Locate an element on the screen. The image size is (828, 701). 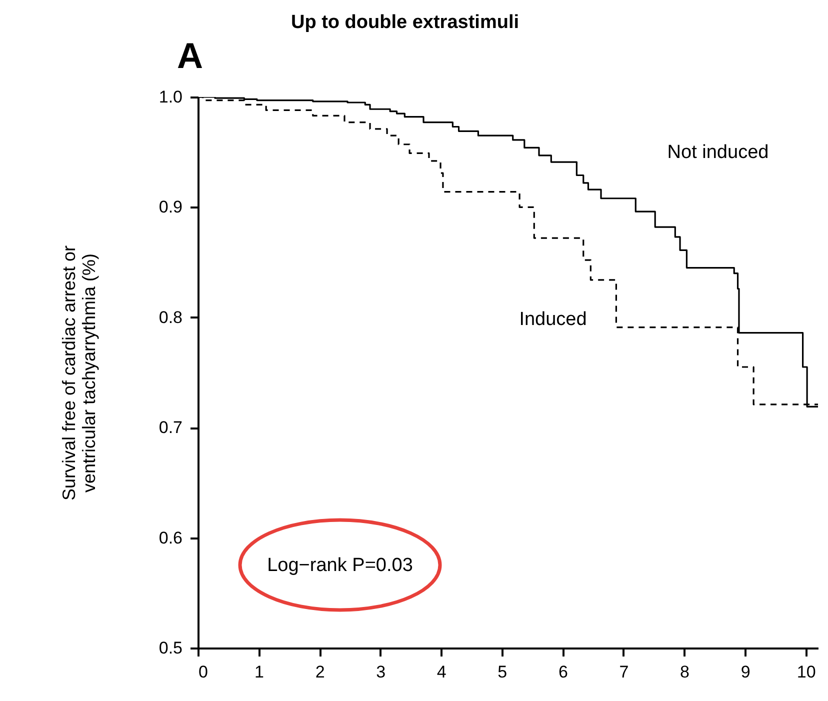
x-tick-label: 10 is located at coordinates (806, 672).